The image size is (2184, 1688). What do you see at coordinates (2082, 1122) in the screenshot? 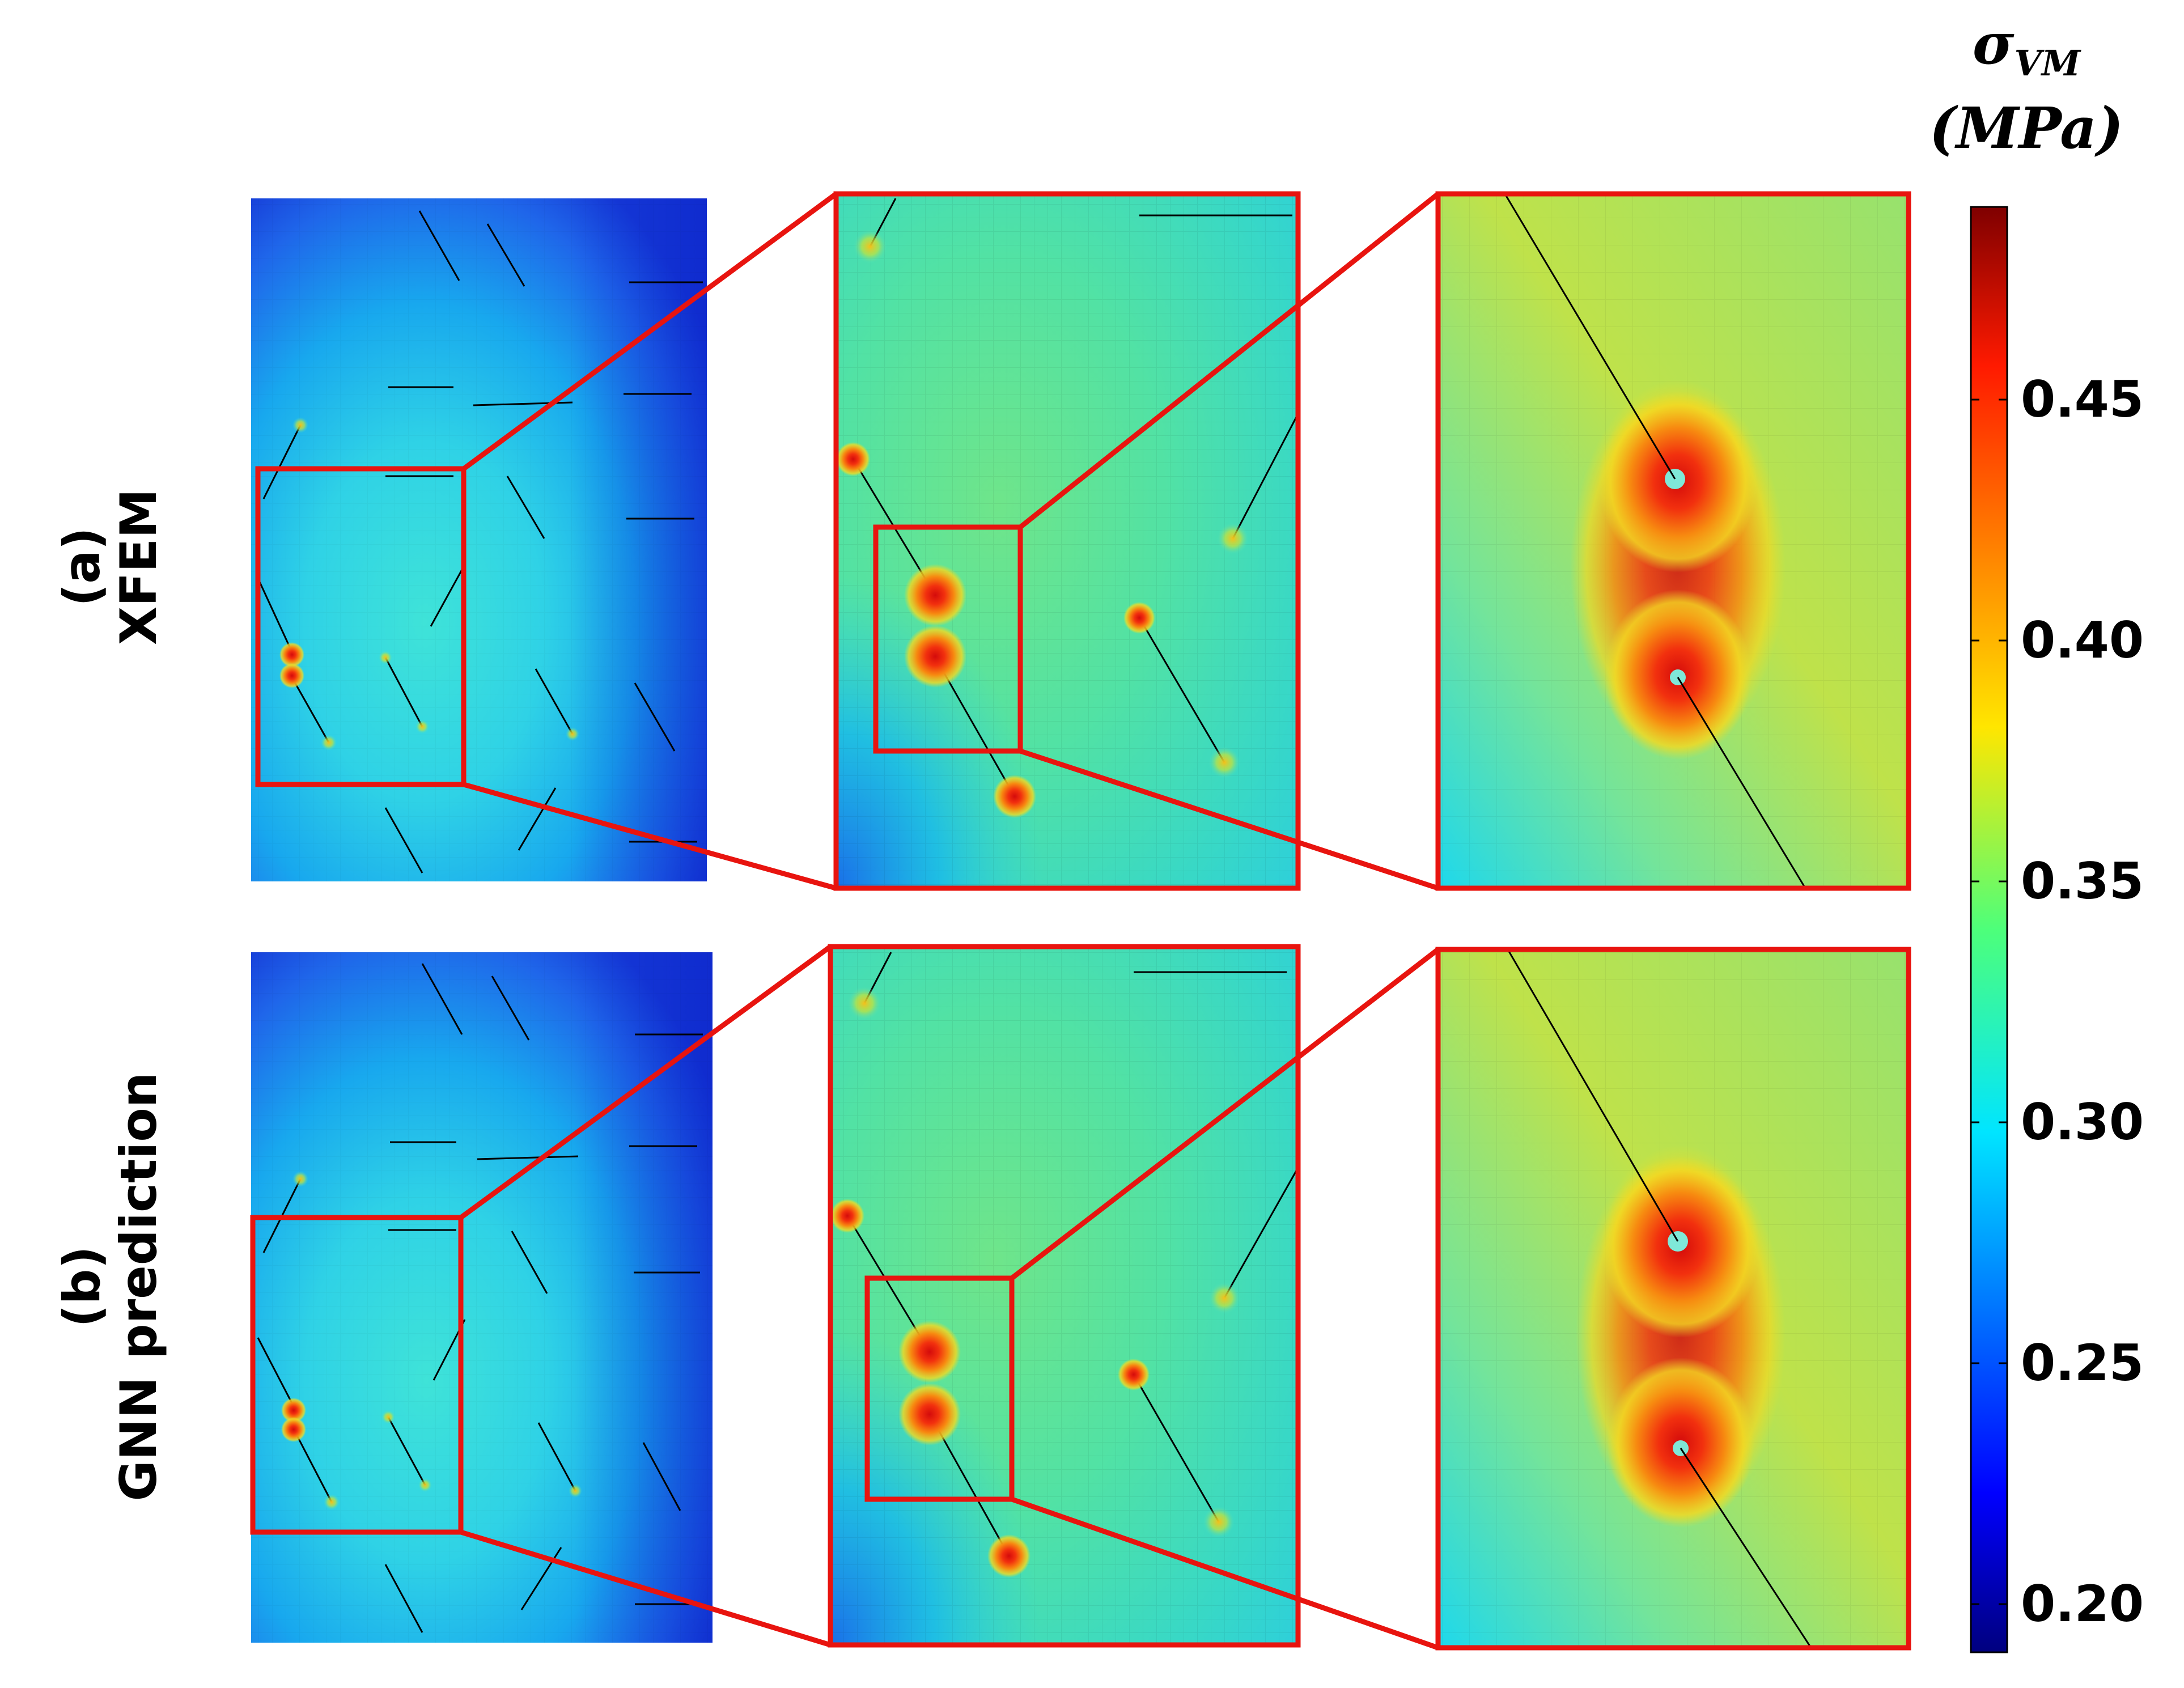
I see `colorbar-tick-label: 0.30` at bounding box center [2082, 1122].